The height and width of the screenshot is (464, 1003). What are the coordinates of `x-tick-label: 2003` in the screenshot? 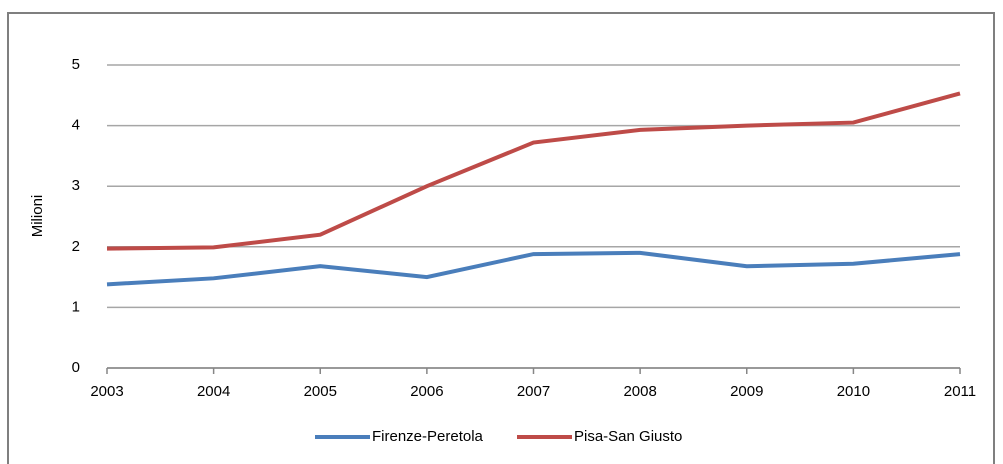 It's located at (106, 391).